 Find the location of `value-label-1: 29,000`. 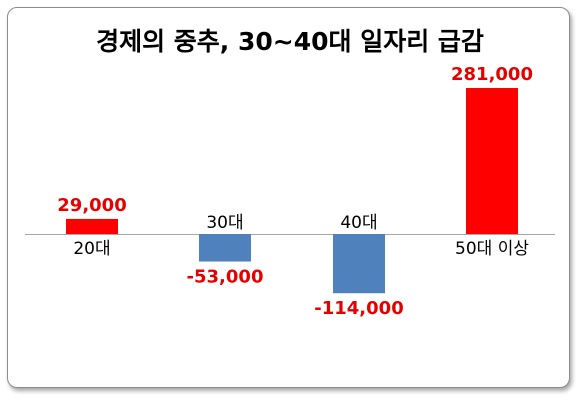

value-label-1: 29,000 is located at coordinates (91, 205).